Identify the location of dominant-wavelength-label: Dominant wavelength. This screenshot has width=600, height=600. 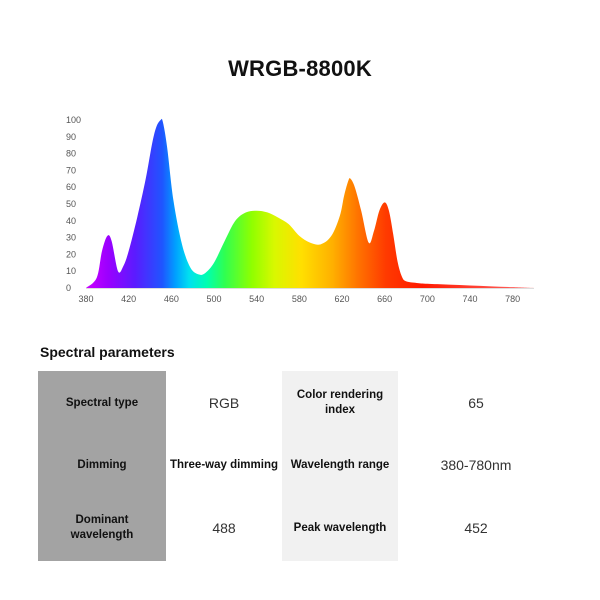
(102, 528).